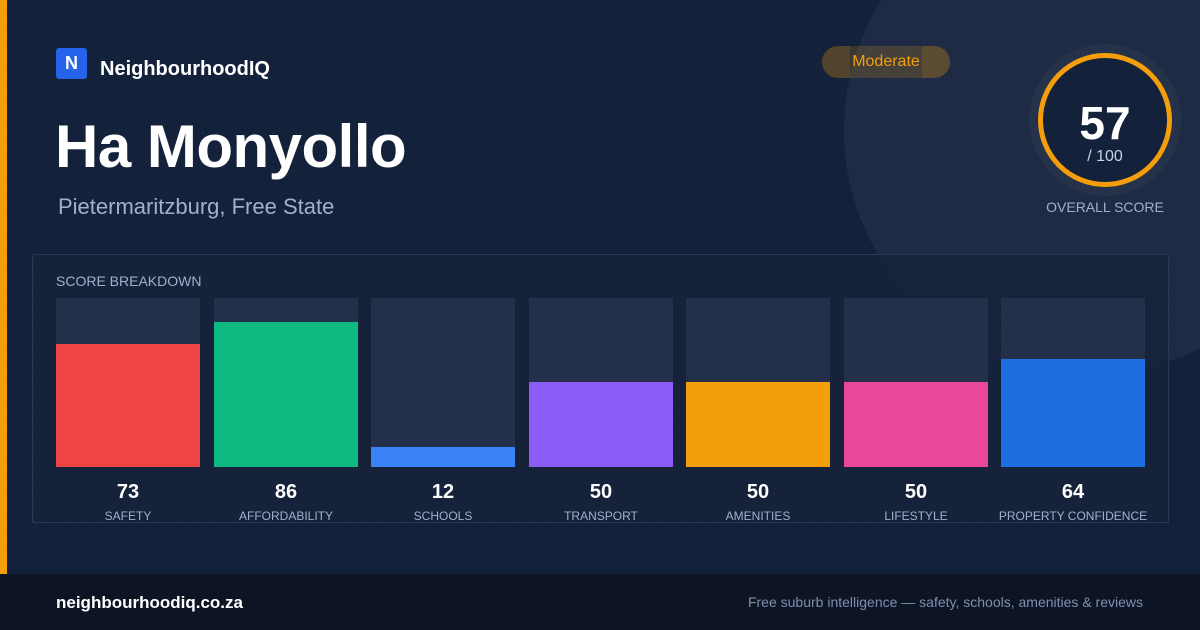 The image size is (1200, 630). I want to click on brand: N NeighbourhoodIQ, so click(163, 63).